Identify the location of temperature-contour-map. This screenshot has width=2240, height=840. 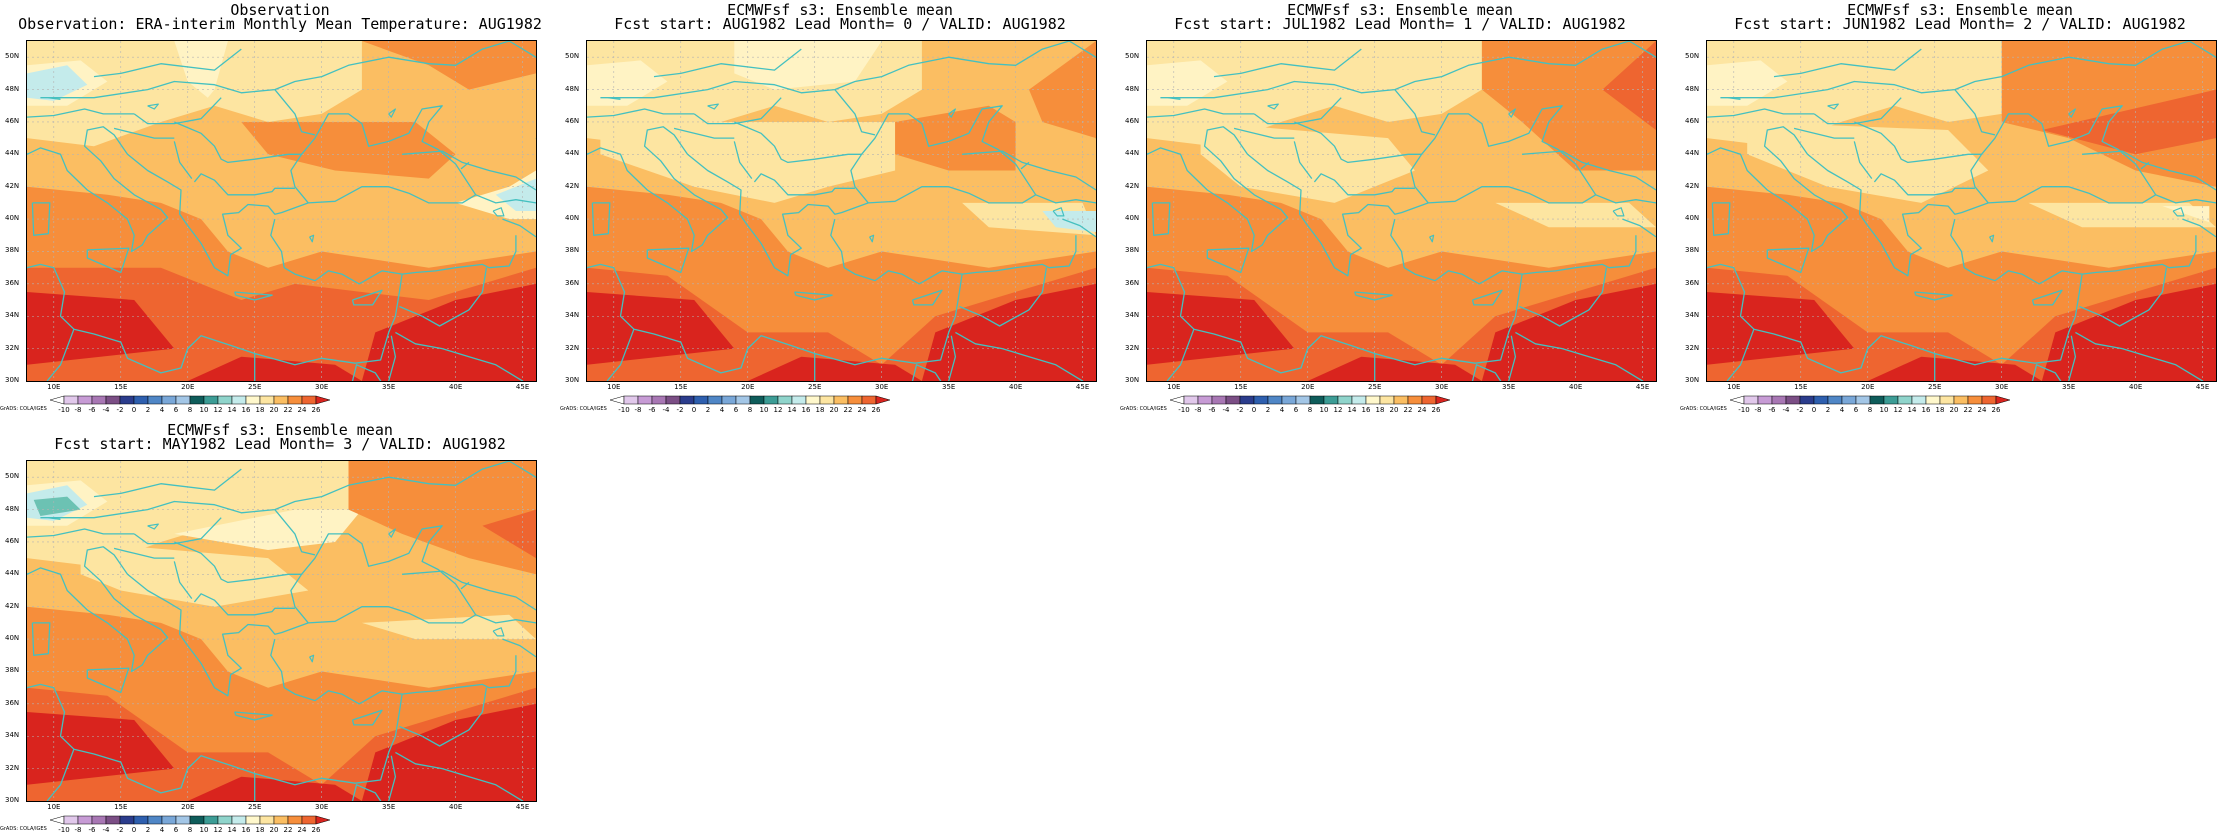
(281, 211).